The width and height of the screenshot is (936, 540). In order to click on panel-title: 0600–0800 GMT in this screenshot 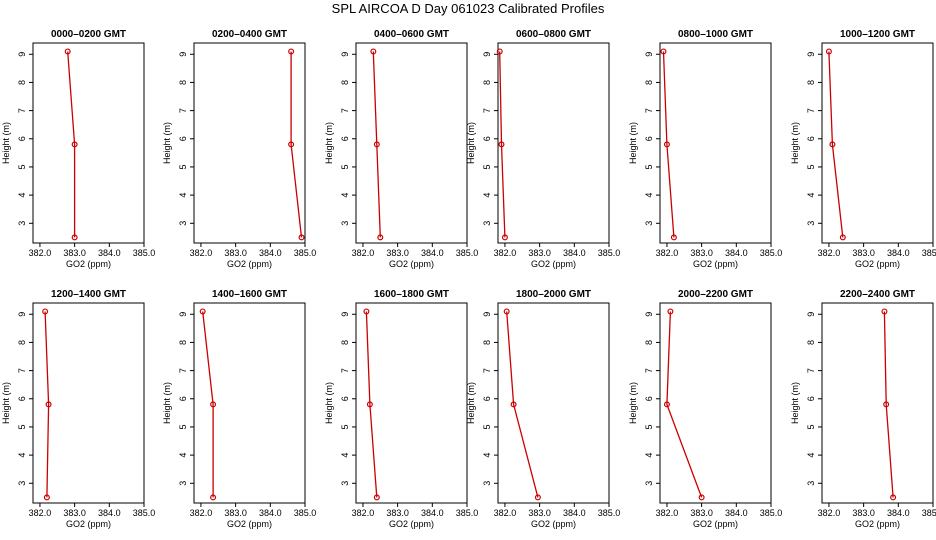, I will do `click(553, 34)`.